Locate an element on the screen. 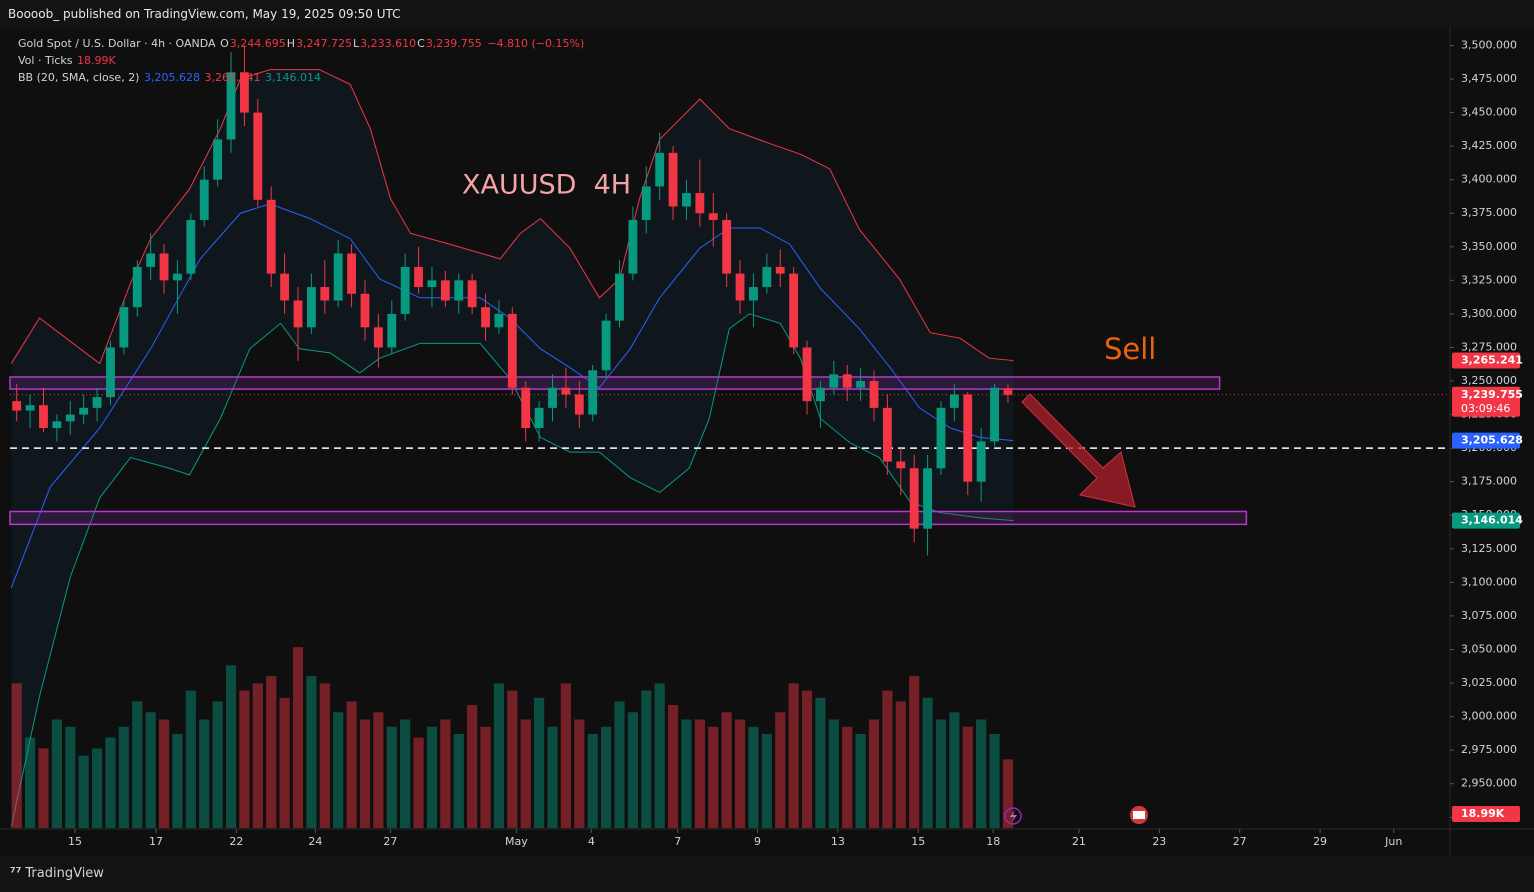  event-icon is located at coordinates (1013, 816).